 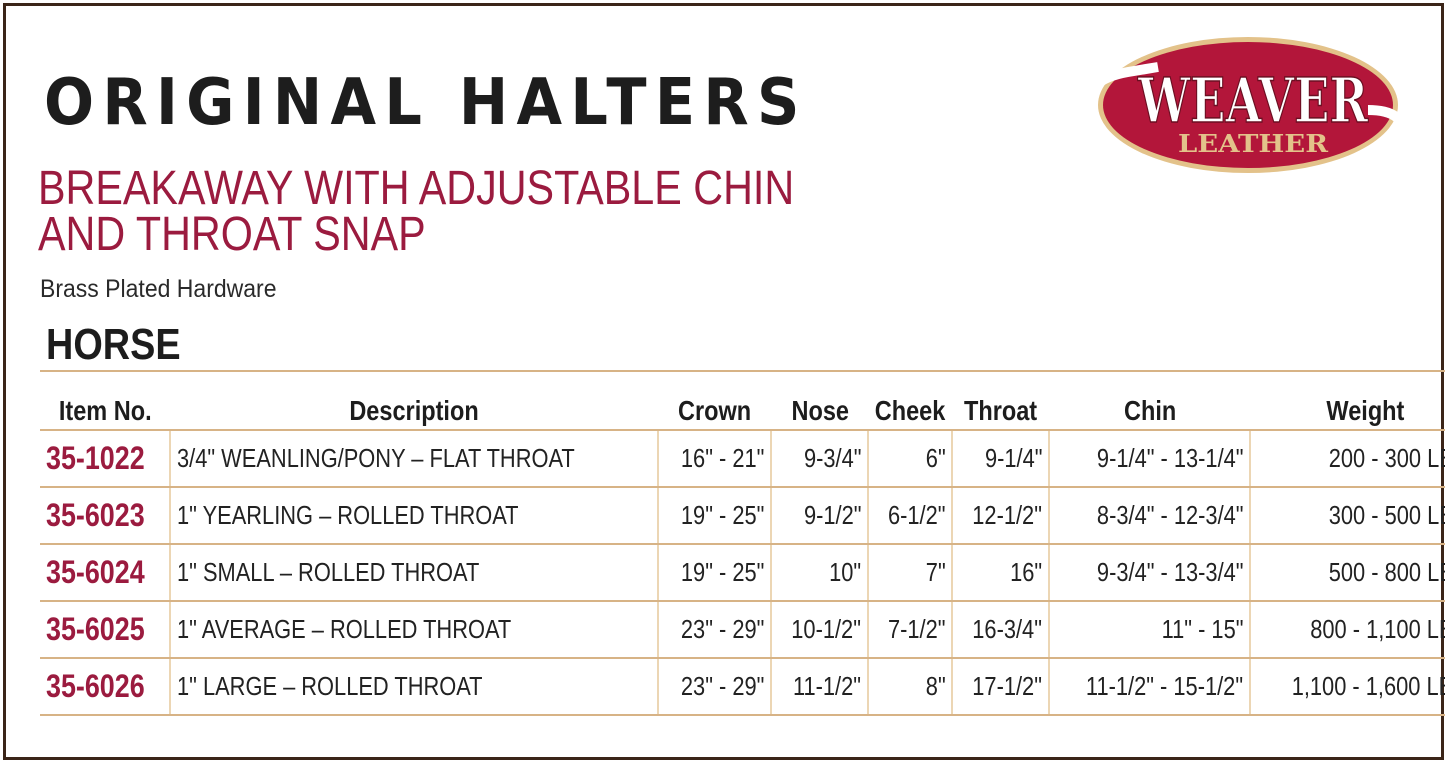 What do you see at coordinates (714, 459) in the screenshot?
I see `cell-crown: 16" - 21"` at bounding box center [714, 459].